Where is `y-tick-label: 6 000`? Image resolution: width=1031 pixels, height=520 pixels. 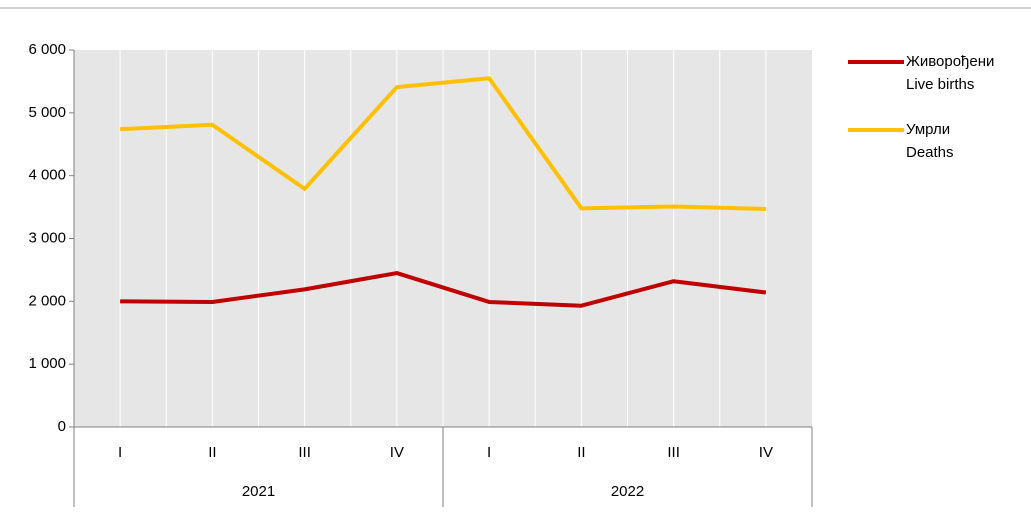 y-tick-label: 6 000 is located at coordinates (47, 49).